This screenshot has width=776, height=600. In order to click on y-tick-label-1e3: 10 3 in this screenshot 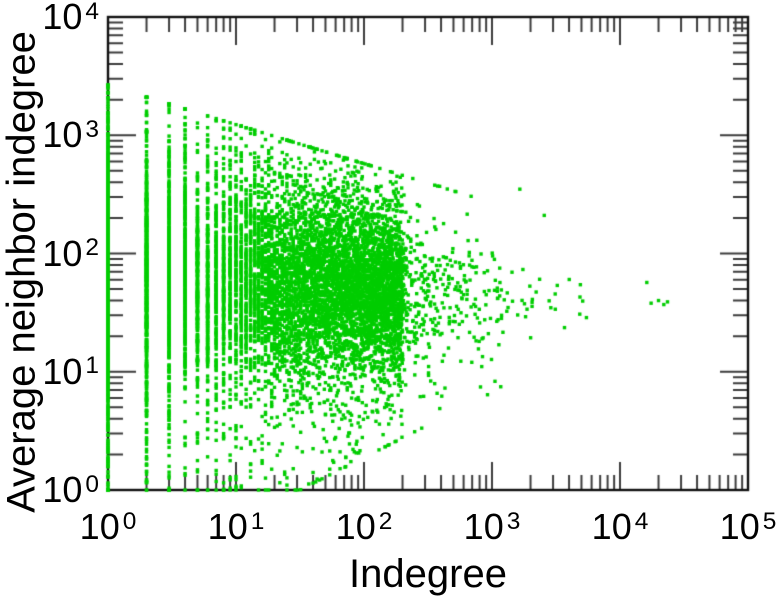, I will do `click(70, 135)`.